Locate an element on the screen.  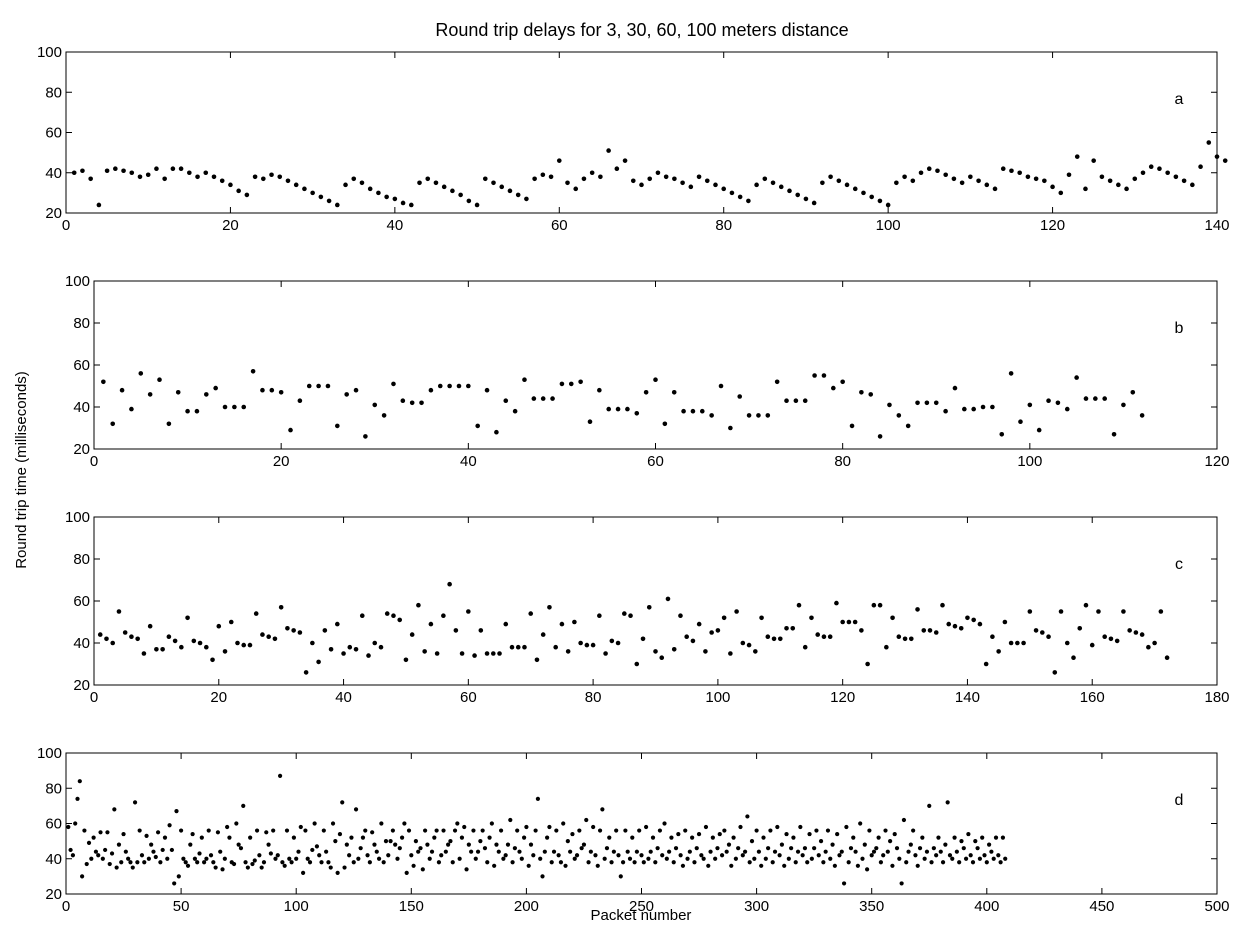
x-tick-label: 60 is located at coordinates (655, 461).